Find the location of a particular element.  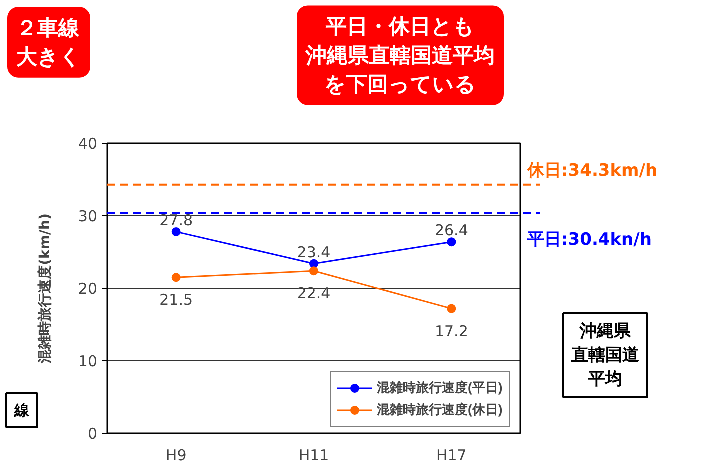

x-tick-label: H17 is located at coordinates (451, 455).